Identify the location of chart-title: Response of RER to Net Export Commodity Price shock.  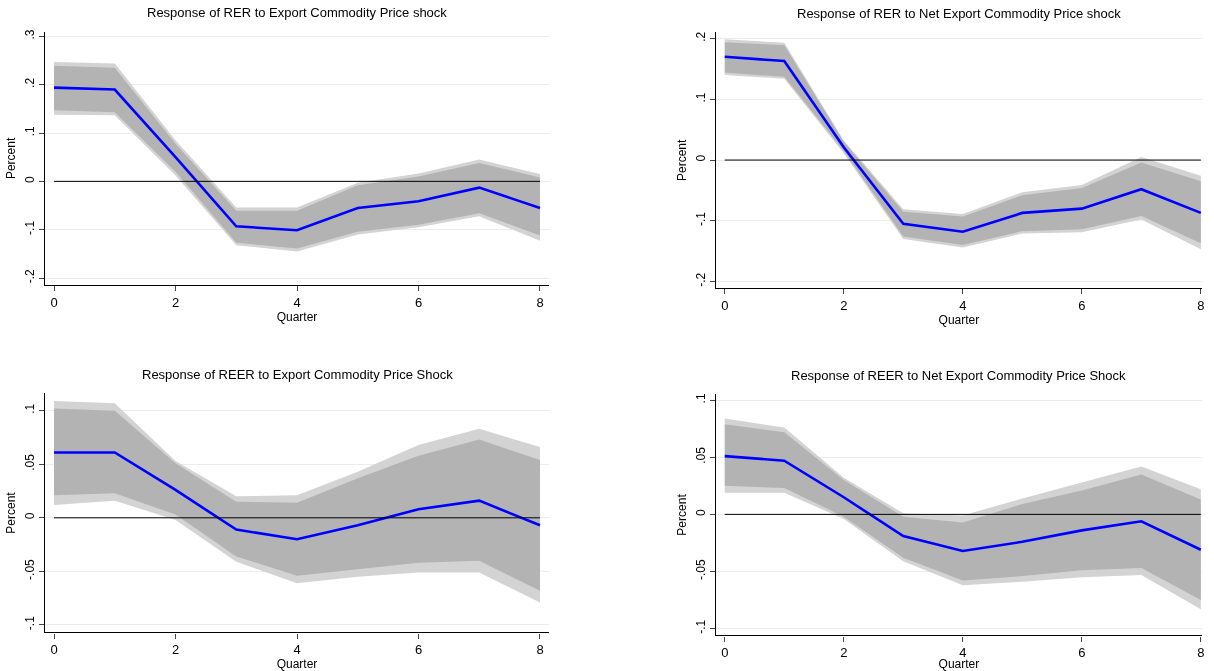
(959, 13).